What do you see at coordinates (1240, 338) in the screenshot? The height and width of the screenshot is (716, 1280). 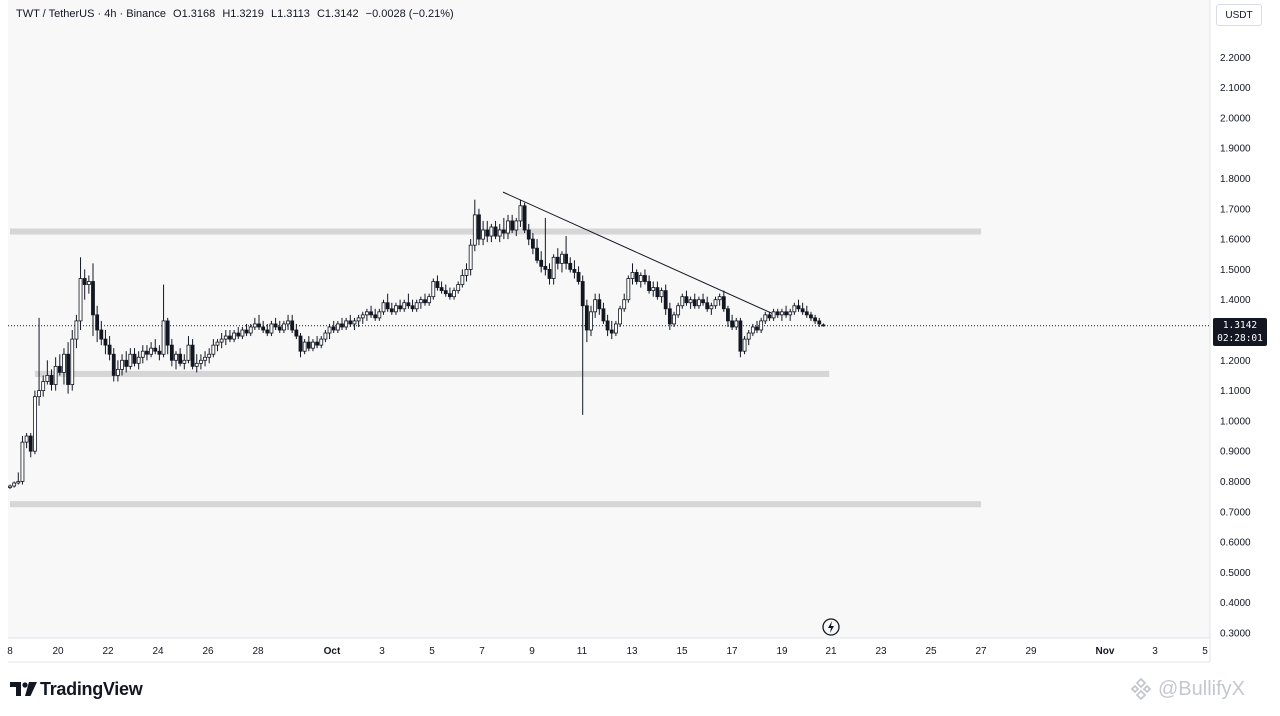 I see `bar-countdown: 02:28:01` at bounding box center [1240, 338].